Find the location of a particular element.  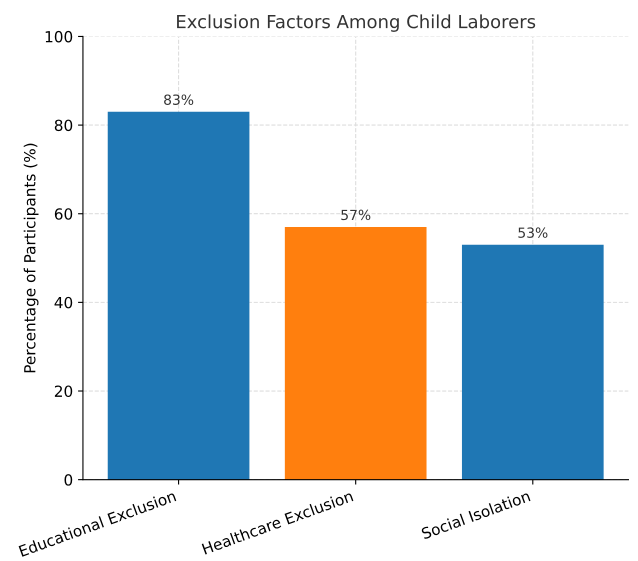

y-tick-label: 20 is located at coordinates (63, 391).